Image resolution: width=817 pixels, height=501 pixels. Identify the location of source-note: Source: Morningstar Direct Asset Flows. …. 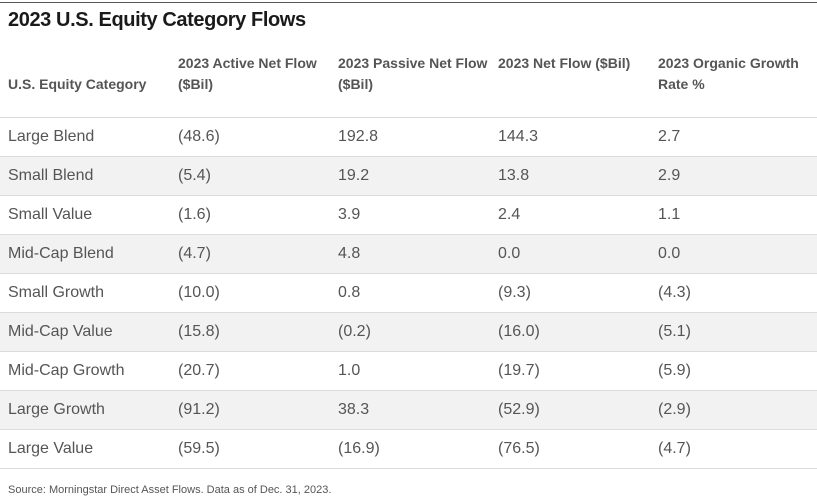
(170, 490).